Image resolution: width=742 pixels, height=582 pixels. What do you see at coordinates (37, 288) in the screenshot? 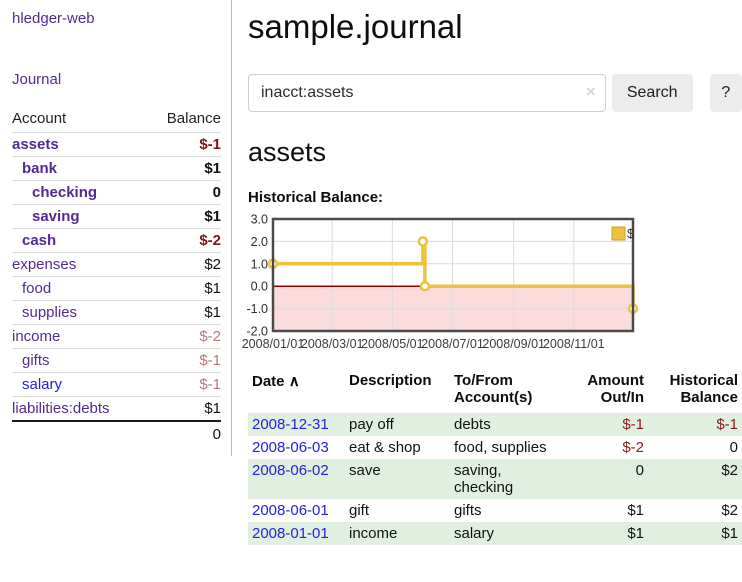
I see `sidebar-account-link: food` at bounding box center [37, 288].